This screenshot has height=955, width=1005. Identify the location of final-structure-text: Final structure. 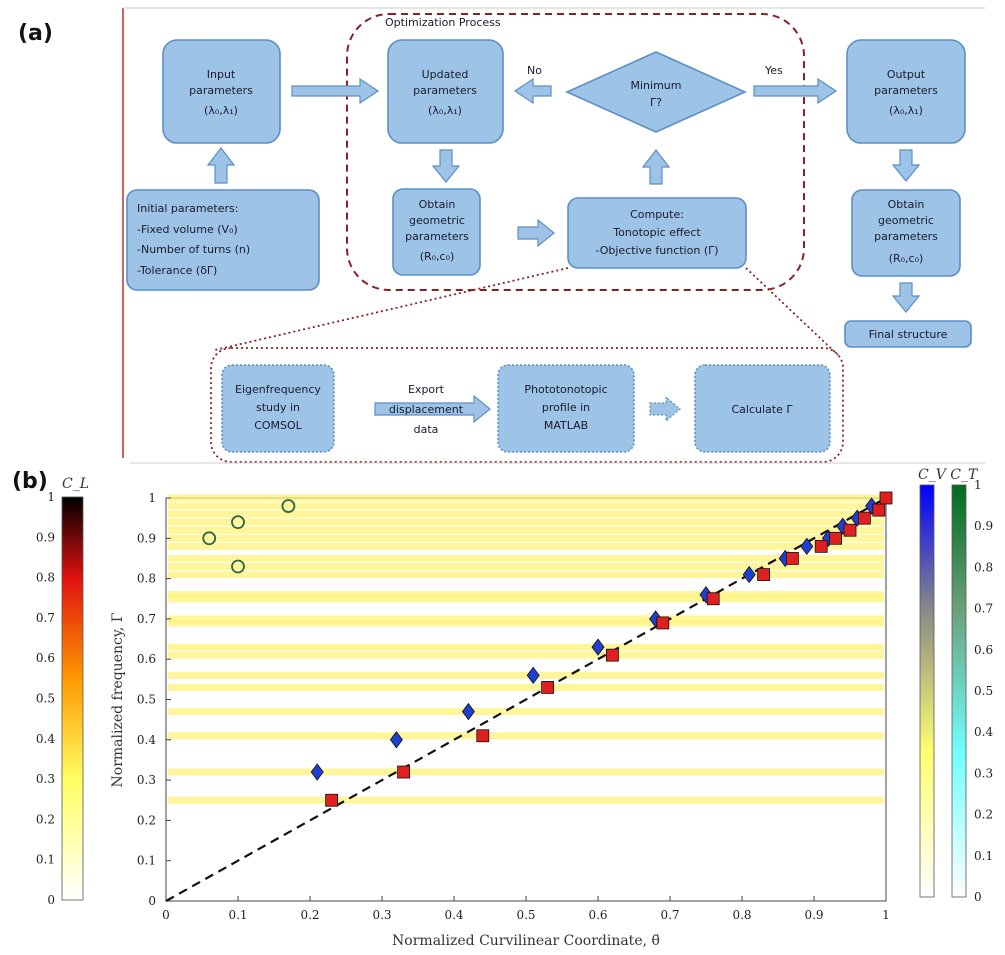
(908, 334).